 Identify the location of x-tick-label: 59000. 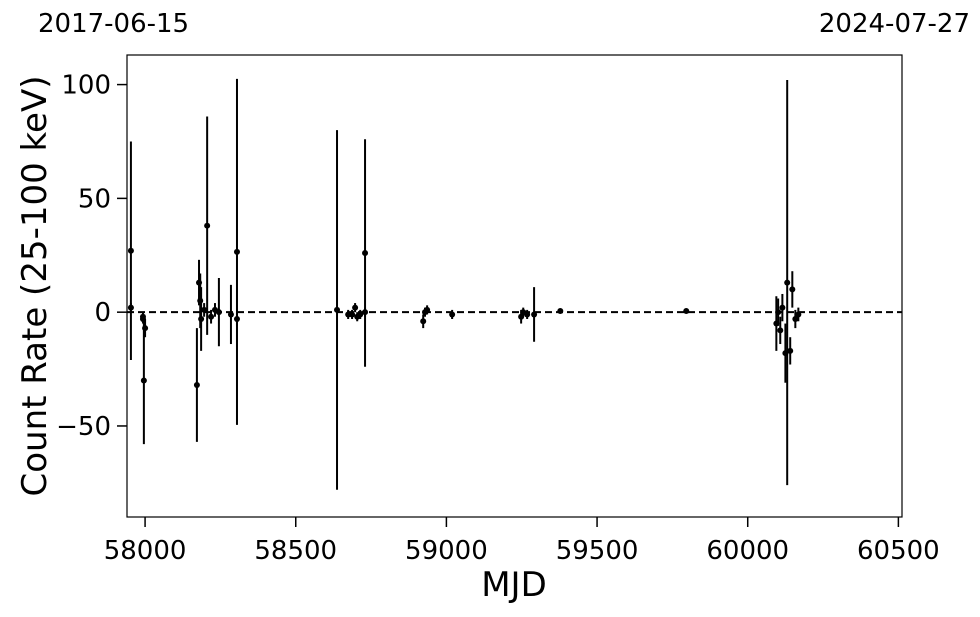
(446, 551).